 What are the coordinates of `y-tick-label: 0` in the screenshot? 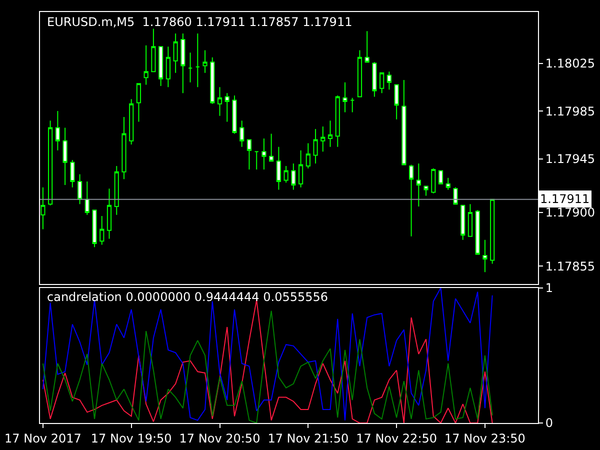 It's located at (549, 423).